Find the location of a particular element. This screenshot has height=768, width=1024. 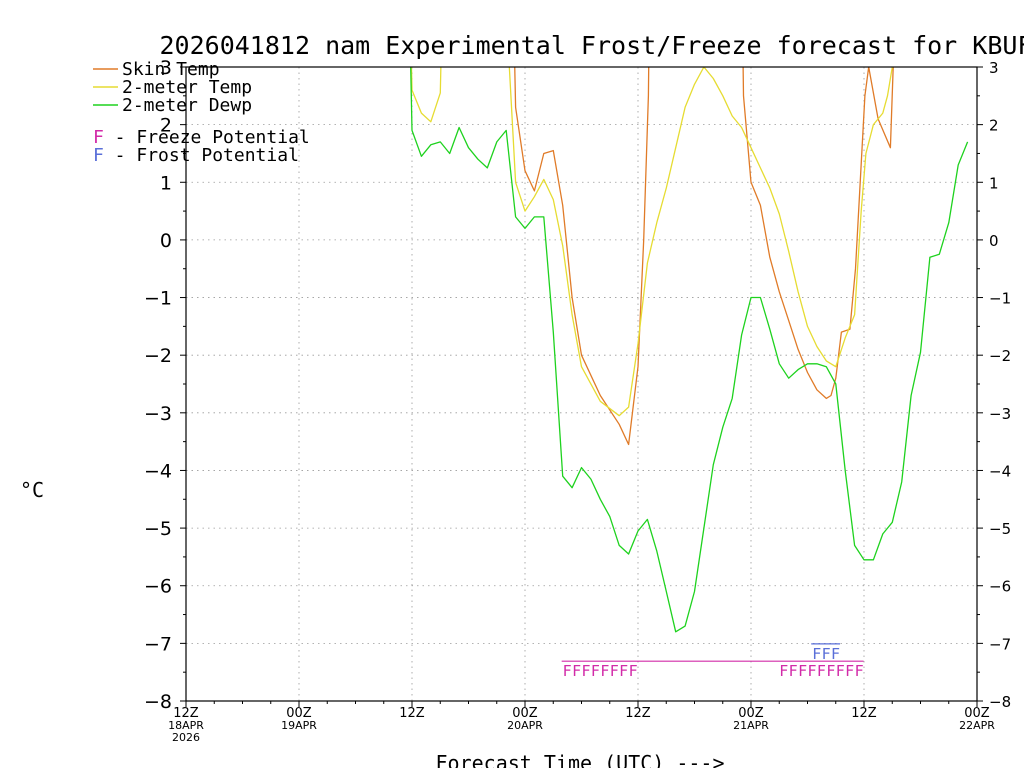

legend-label: 2-meter Temp is located at coordinates (187, 87).